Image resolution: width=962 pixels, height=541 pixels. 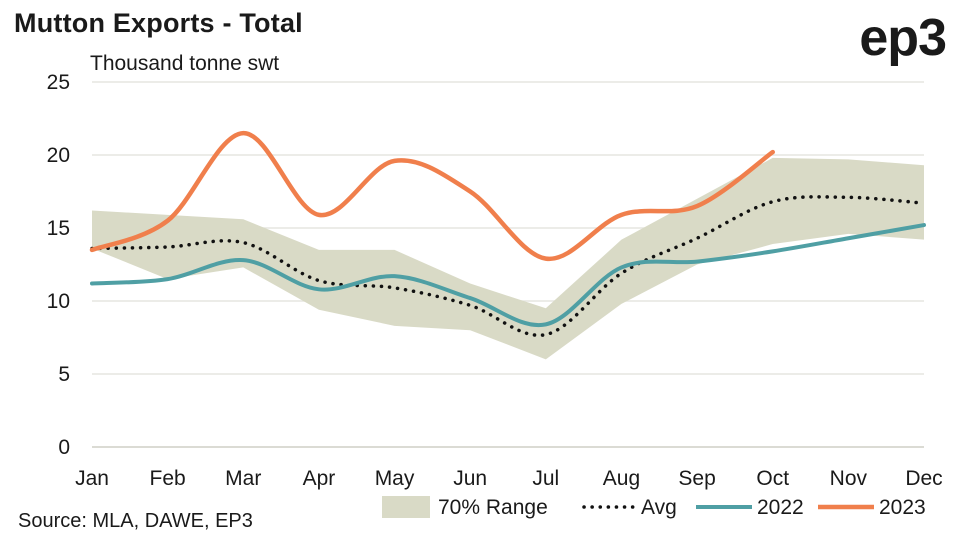 I want to click on x-tick-label: Feb, so click(x=168, y=478).